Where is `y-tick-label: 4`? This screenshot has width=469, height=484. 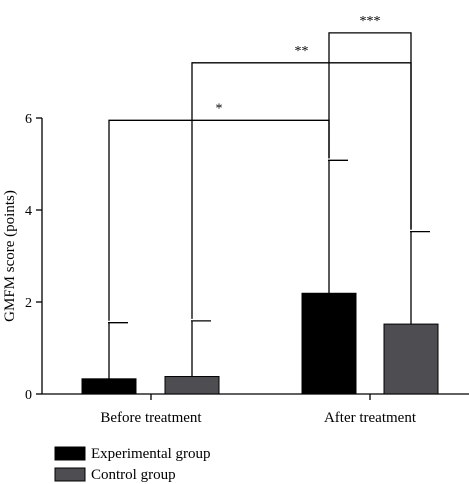
y-tick-label: 4 is located at coordinates (28, 211).